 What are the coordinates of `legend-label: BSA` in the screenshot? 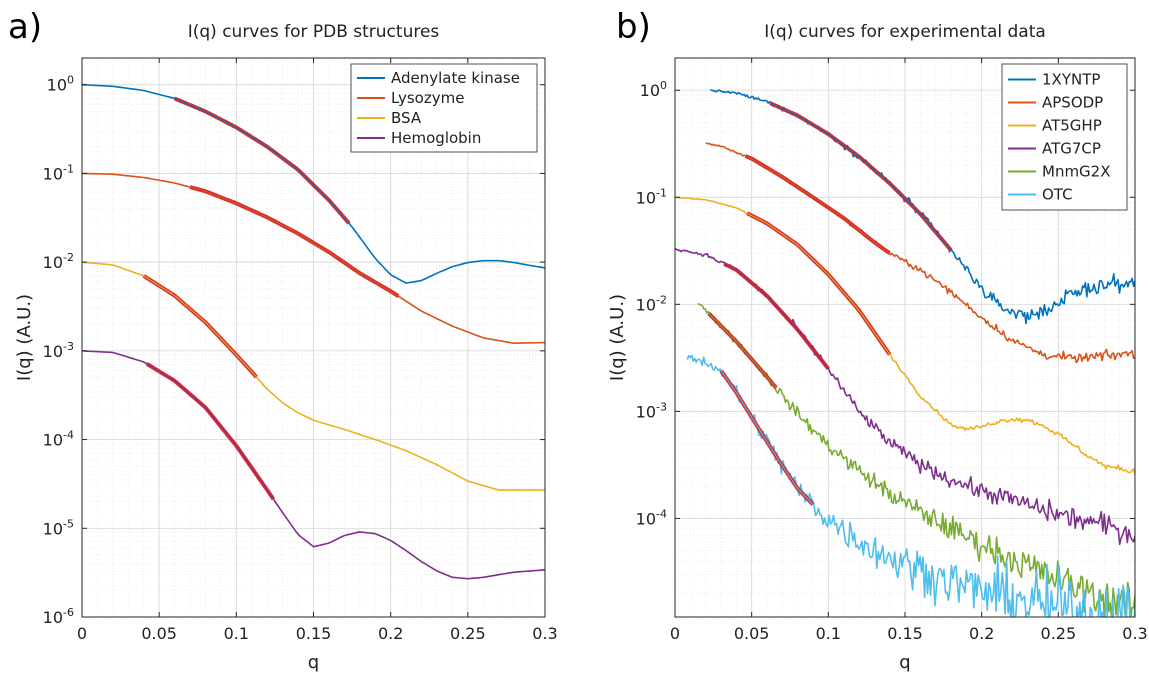 It's located at (406, 118).